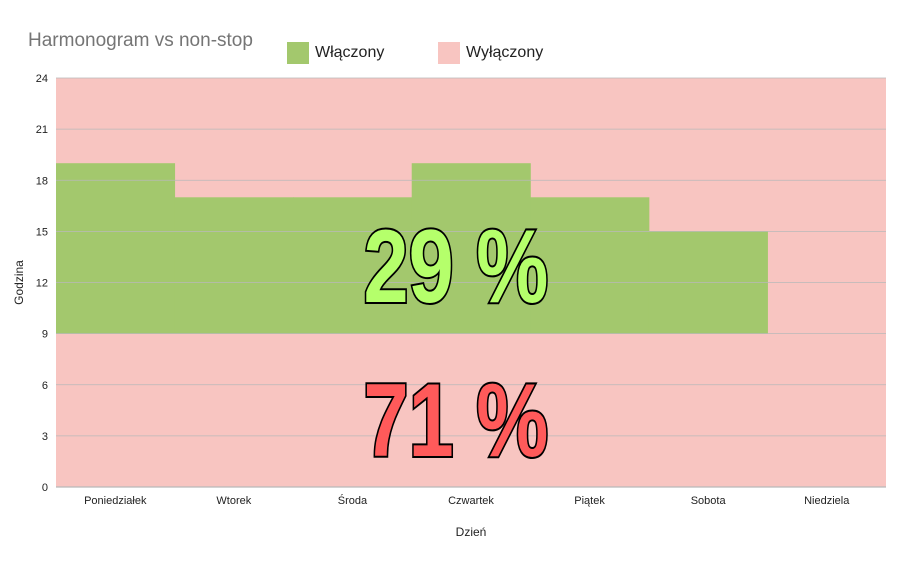  Describe the element at coordinates (471, 501) in the screenshot. I see `x-tick-label: Czwartek` at that location.